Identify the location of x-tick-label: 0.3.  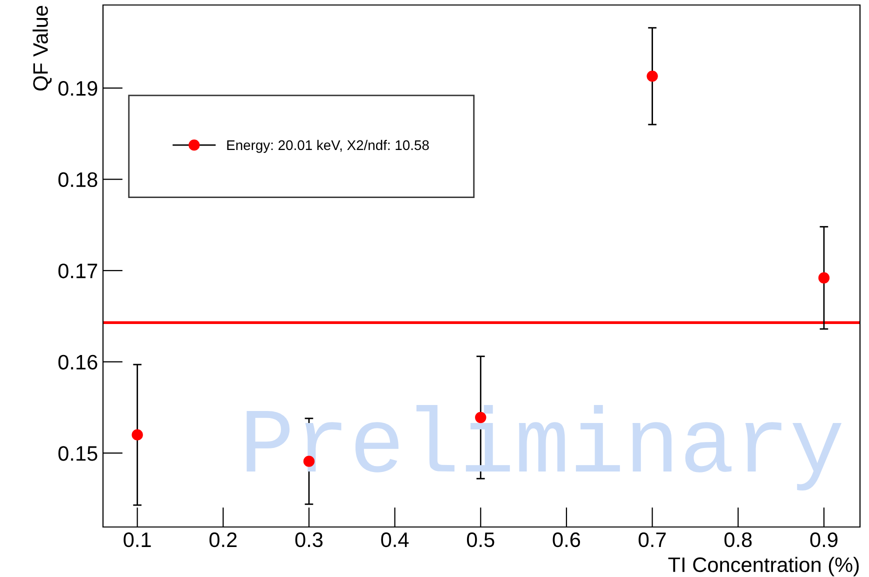
(309, 540).